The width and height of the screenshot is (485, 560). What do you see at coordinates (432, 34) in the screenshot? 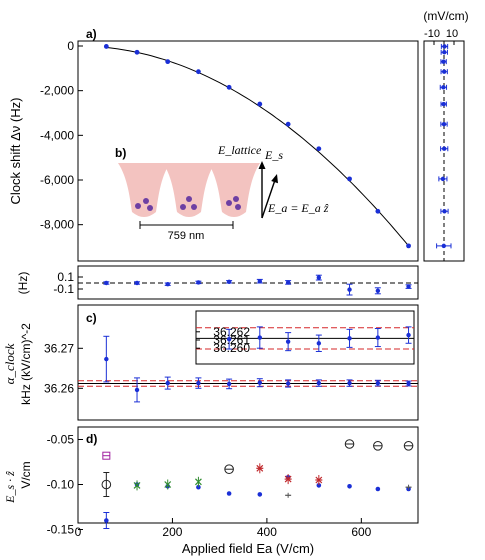
I see `side-tick-neg: -10` at bounding box center [432, 34].